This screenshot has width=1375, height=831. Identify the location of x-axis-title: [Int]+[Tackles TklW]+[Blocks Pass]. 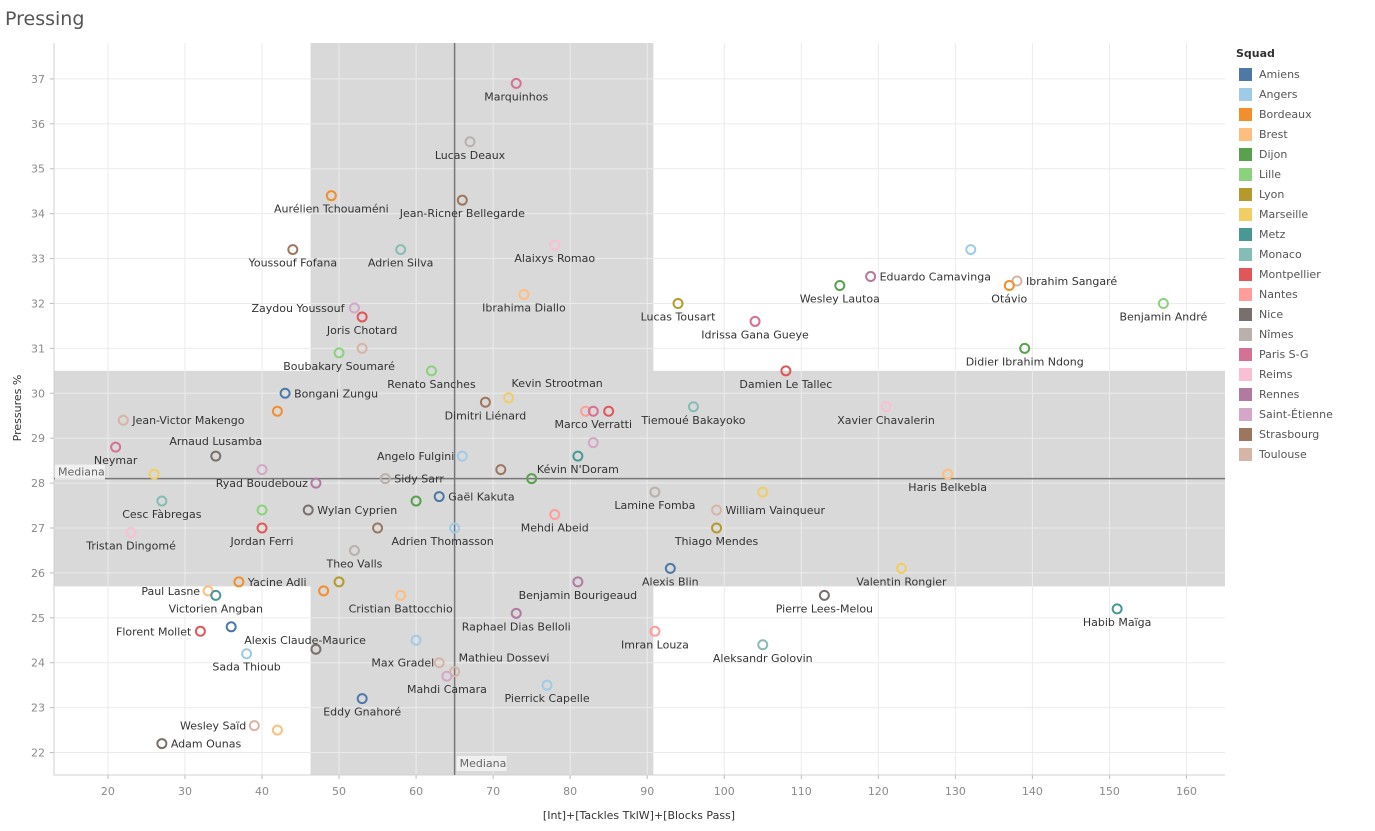
(639, 815).